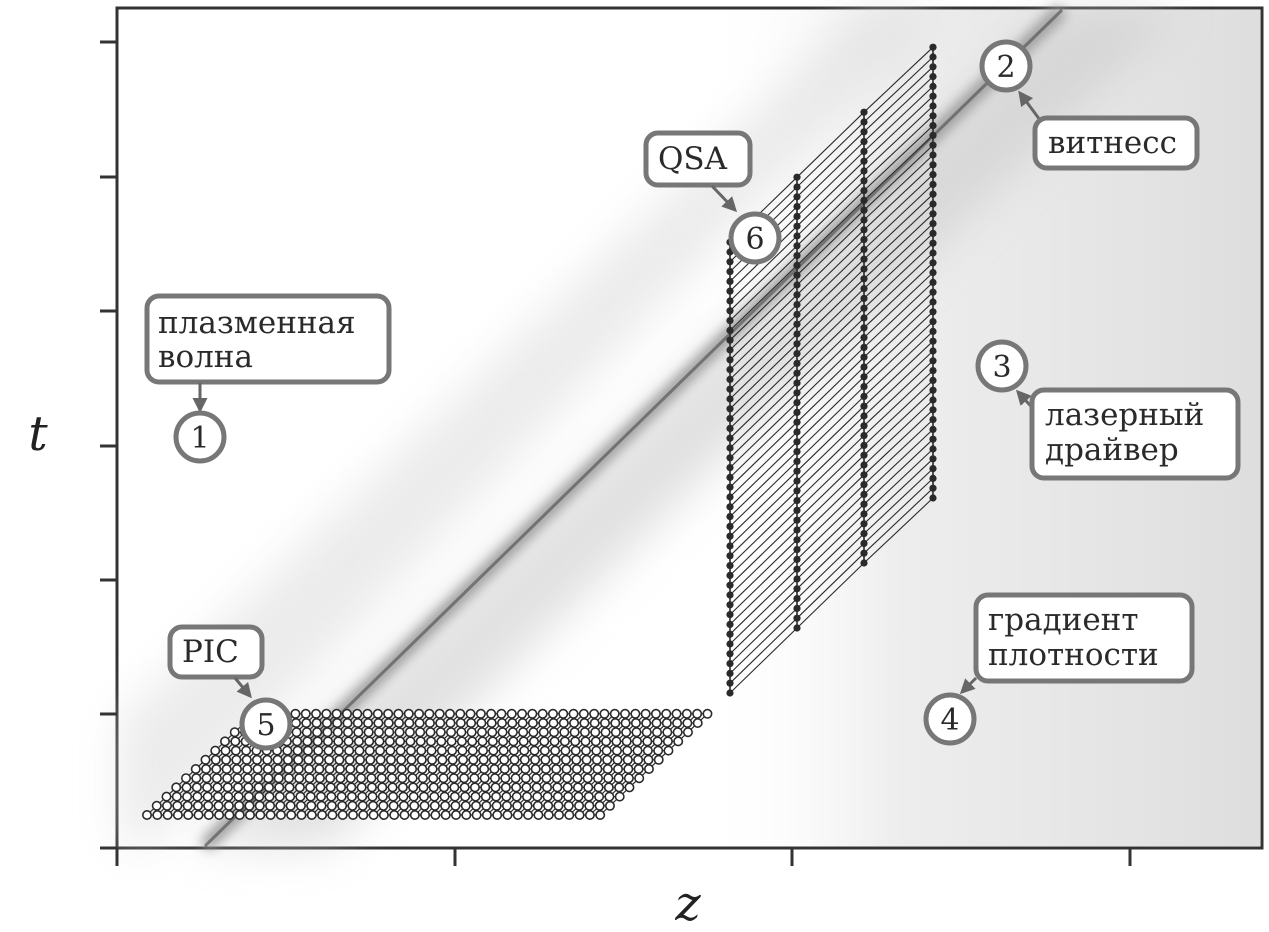 This screenshot has height=932, width=1269. I want to click on qsa-grid, so click(831, 370).